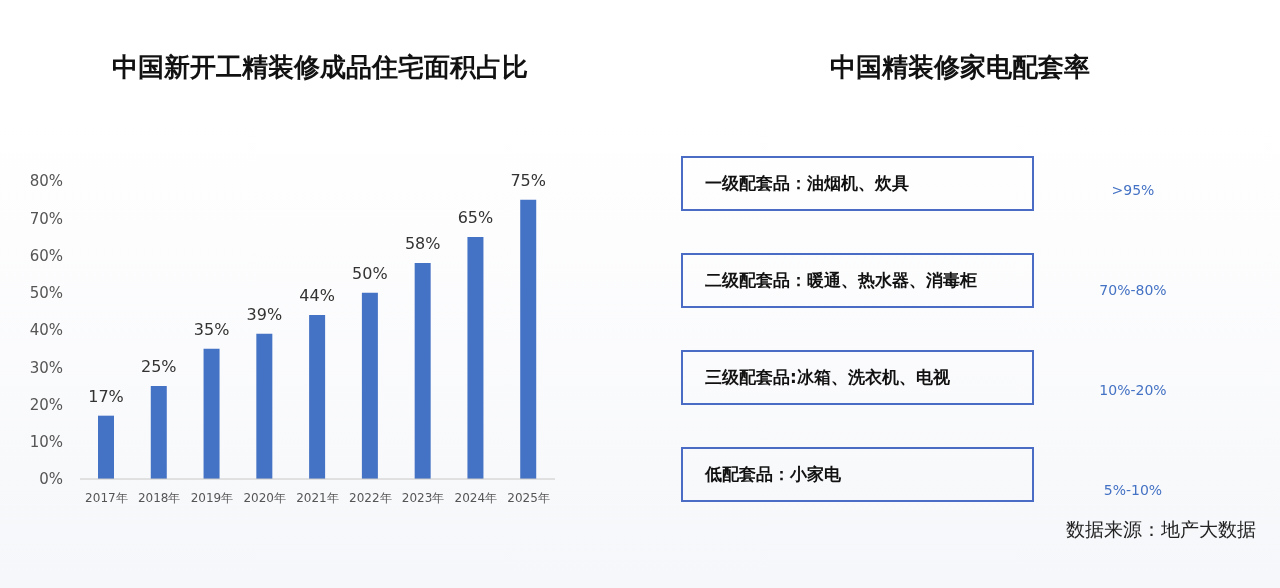 The width and height of the screenshot is (1280, 588). Describe the element at coordinates (320, 67) in the screenshot. I see `chart-title: 中国新开工精装修成品住宅面积占比` at that location.